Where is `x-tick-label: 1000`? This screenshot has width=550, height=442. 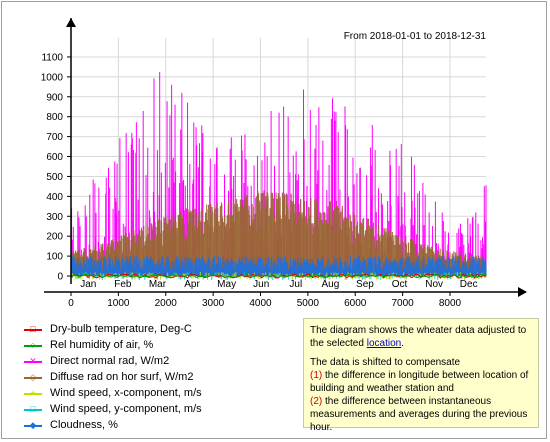
x-tick-label: 1000 is located at coordinates (118, 303).